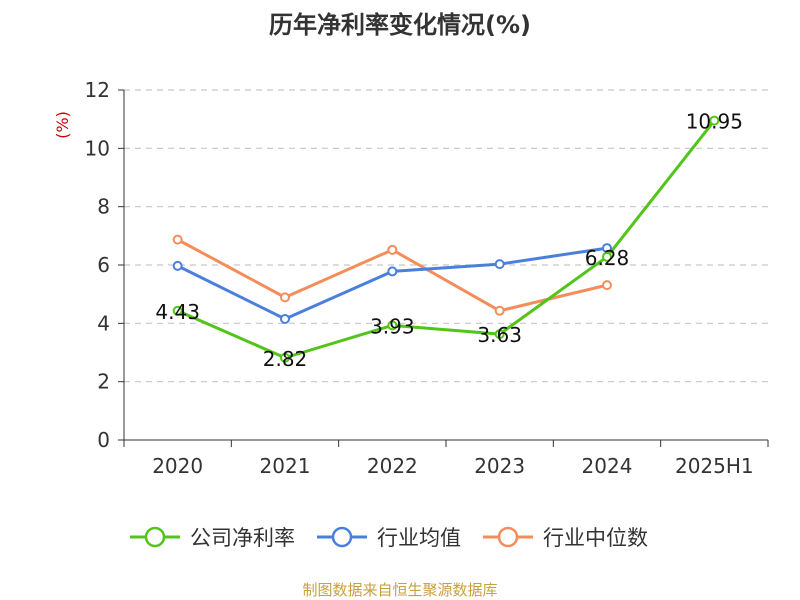 This screenshot has width=800, height=600. What do you see at coordinates (499, 466) in the screenshot?
I see `x-tick-label: 2023` at bounding box center [499, 466].